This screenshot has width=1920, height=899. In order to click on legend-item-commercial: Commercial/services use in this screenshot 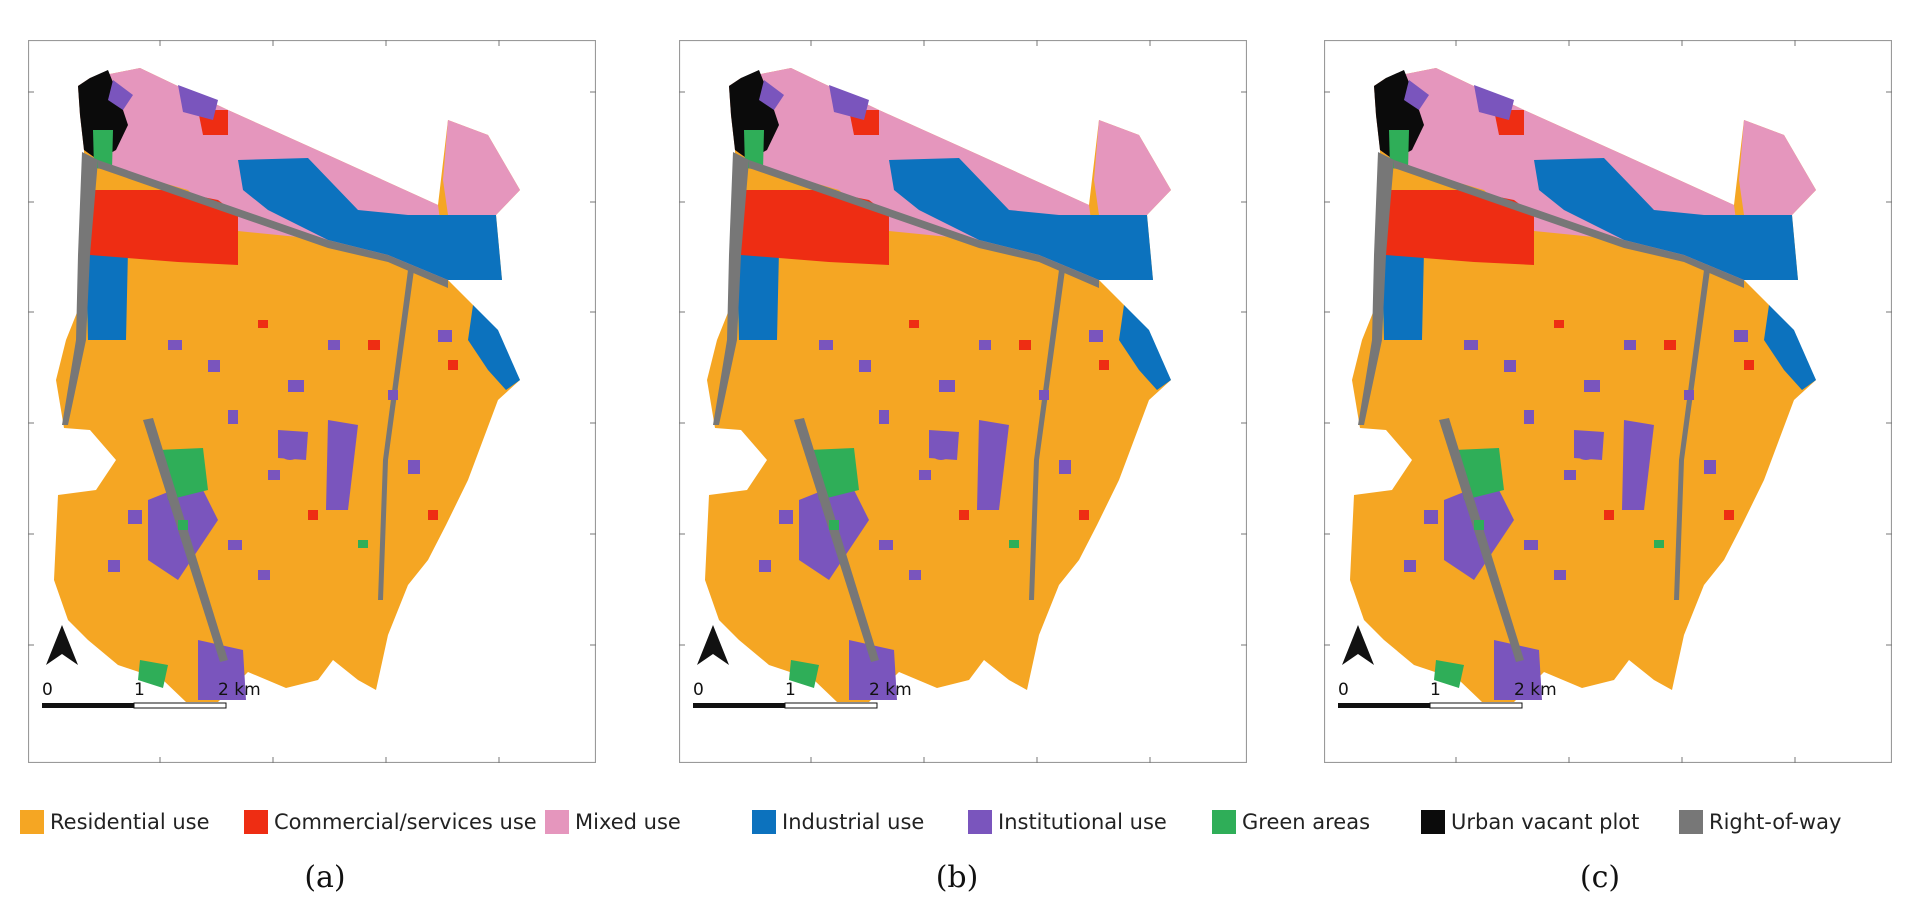, I will do `click(390, 822)`.